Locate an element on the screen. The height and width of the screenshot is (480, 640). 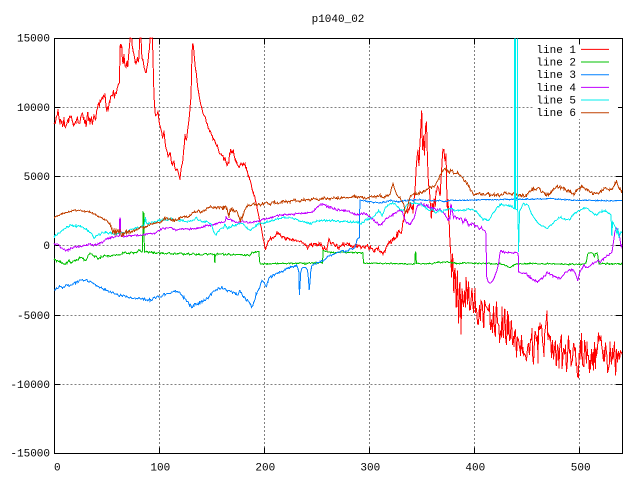
svg-text: 500 is located at coordinates (581, 469).